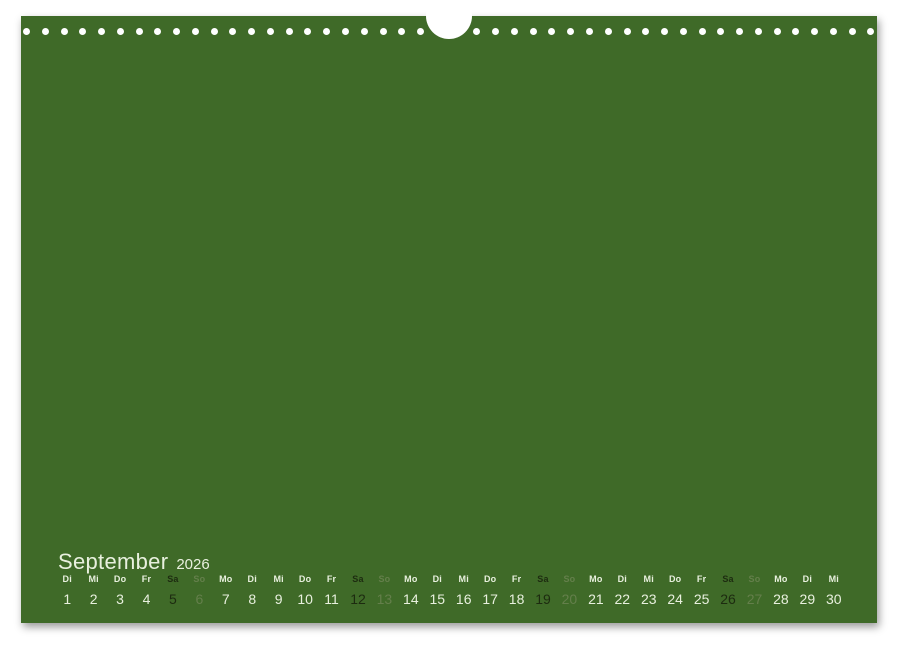  I want to click on date-number: 9, so click(278, 599).